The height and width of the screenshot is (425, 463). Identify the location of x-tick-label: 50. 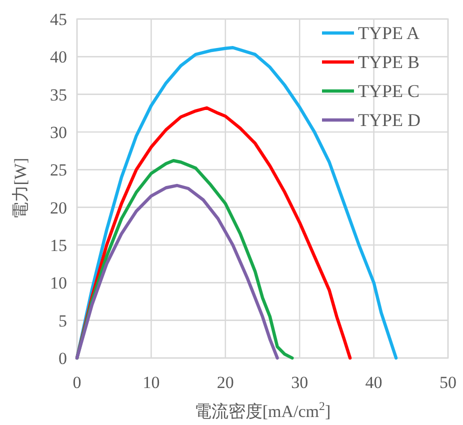
(448, 382).